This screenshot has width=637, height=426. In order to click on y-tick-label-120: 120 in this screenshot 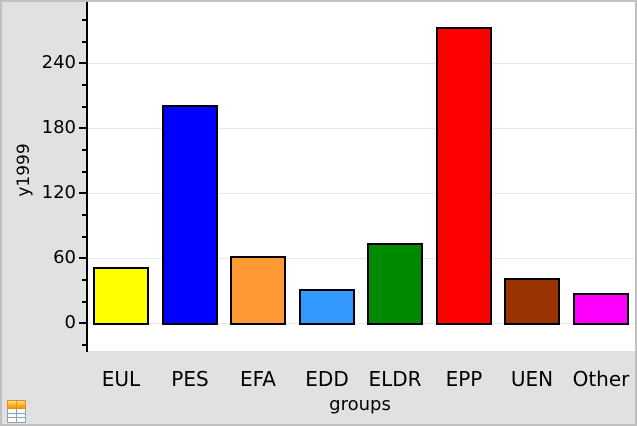, I will do `click(58, 193)`.